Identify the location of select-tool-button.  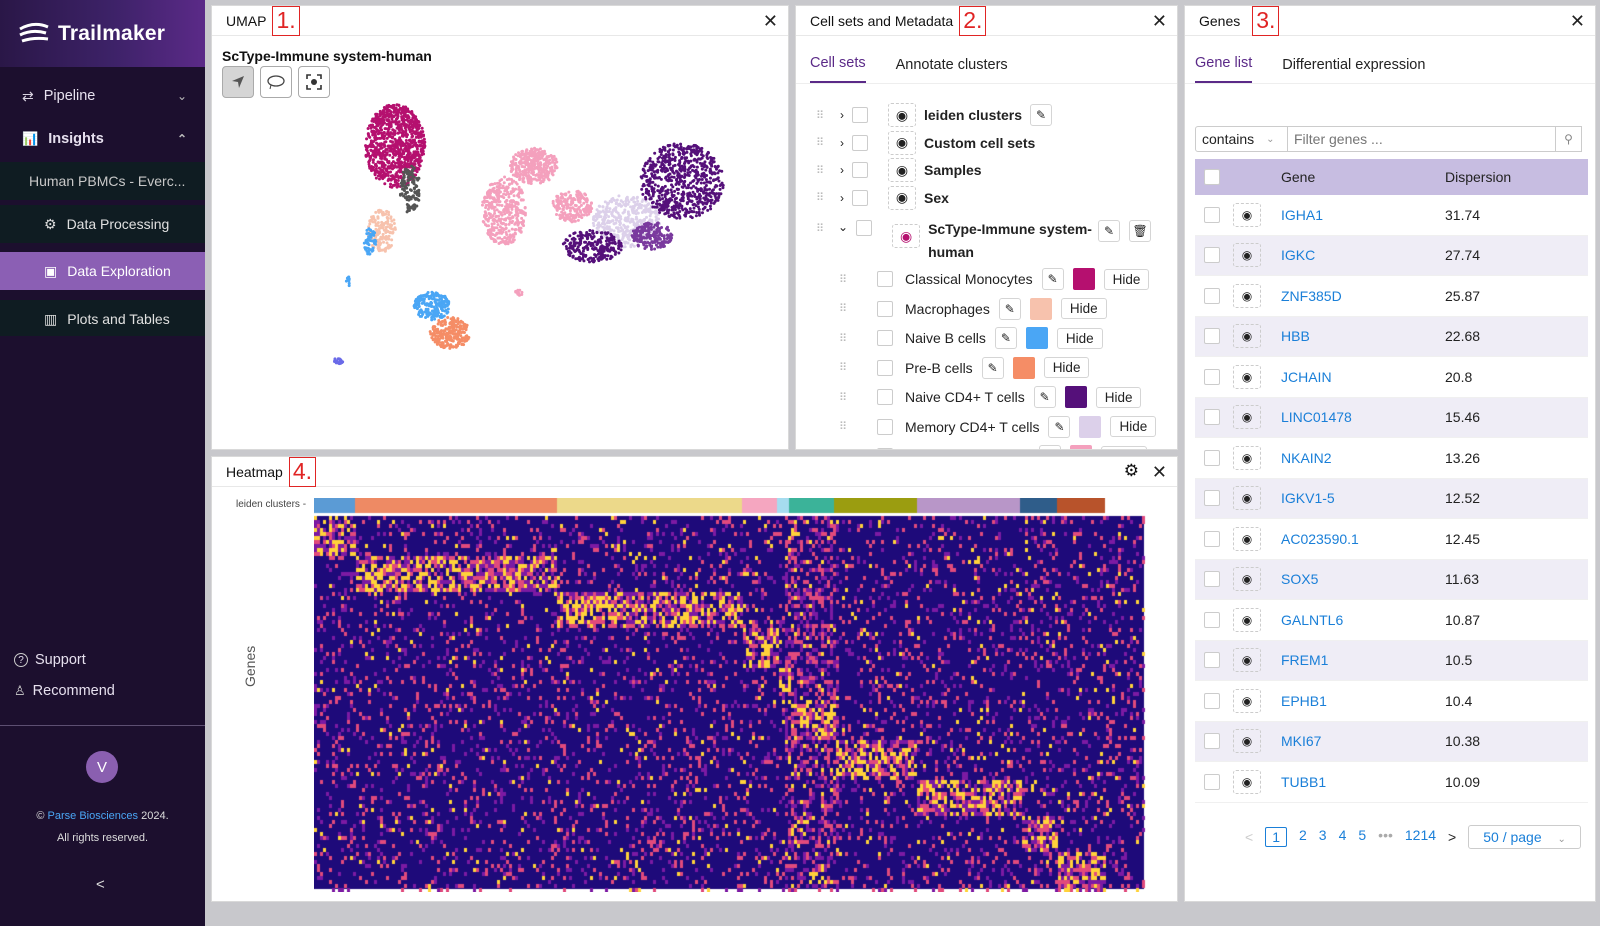
(238, 82).